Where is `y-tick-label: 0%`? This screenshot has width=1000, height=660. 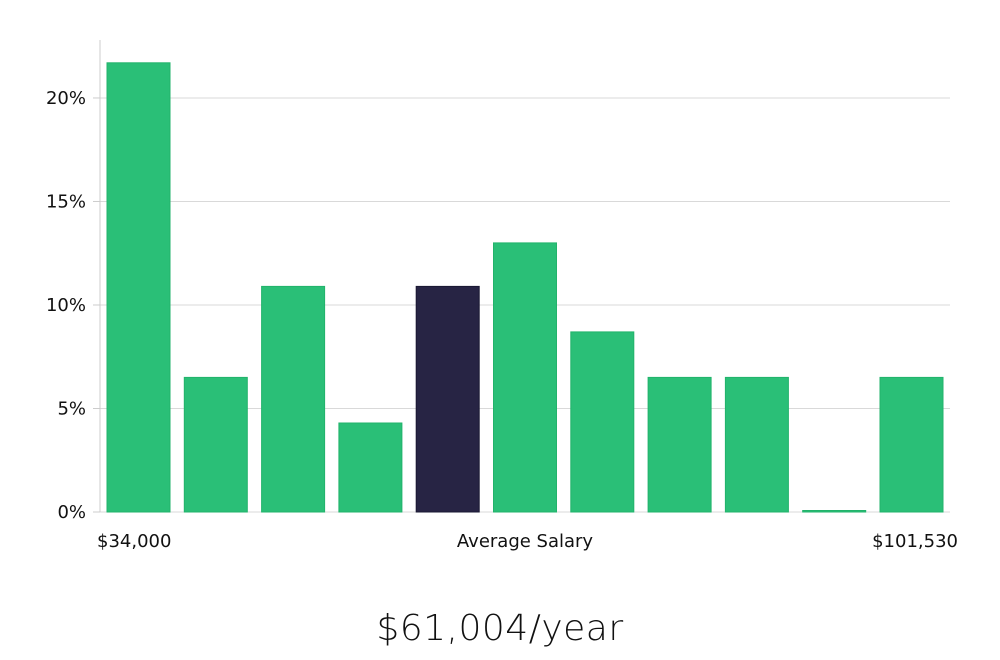 y-tick-label: 0% is located at coordinates (71, 512).